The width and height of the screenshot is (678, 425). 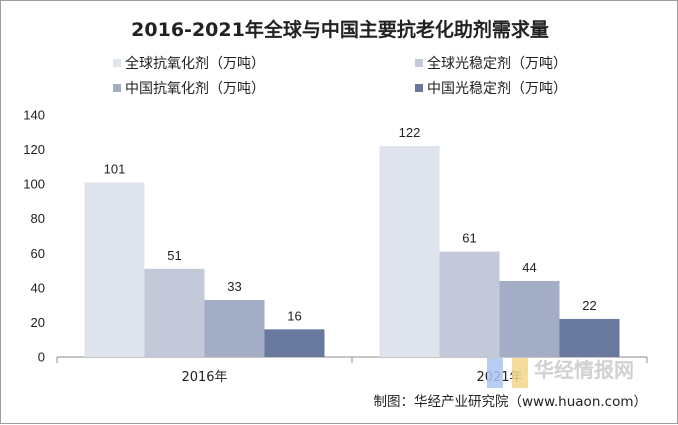 What do you see at coordinates (195, 89) in the screenshot?
I see `legend-label: 中国抗氧化剂（万吨）` at bounding box center [195, 89].